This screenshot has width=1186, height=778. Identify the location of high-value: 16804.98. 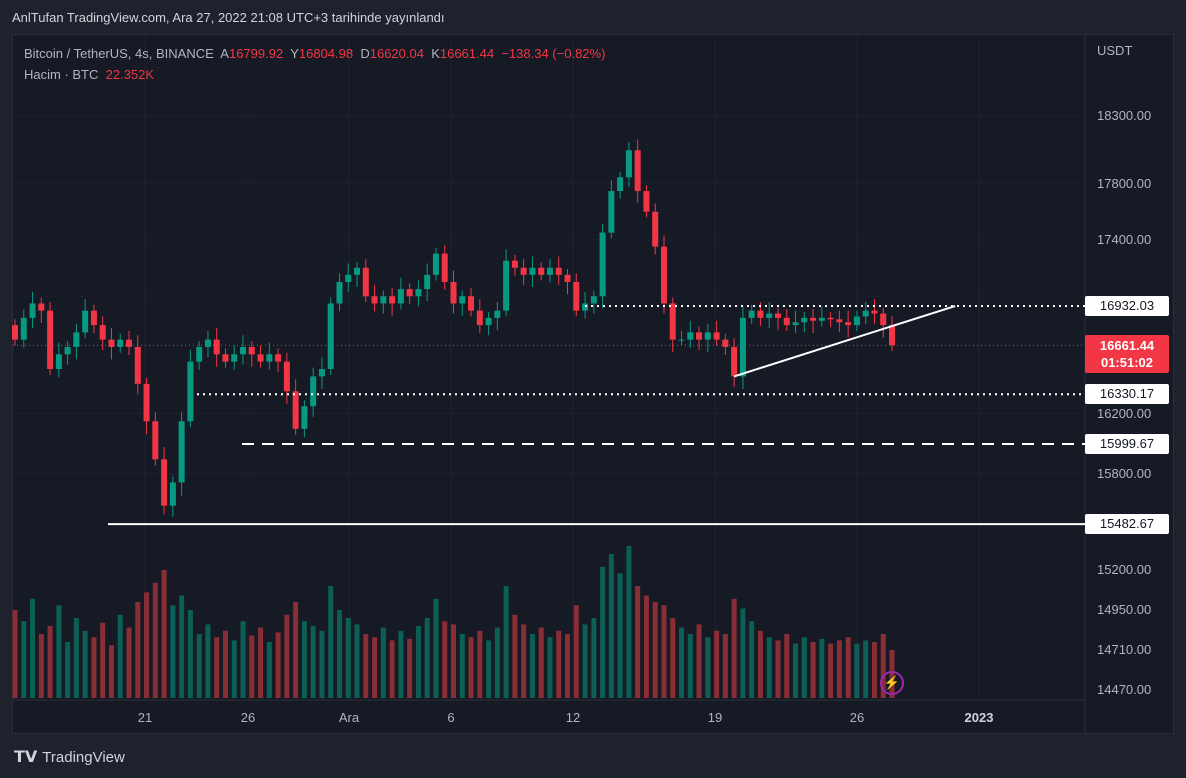
(326, 53).